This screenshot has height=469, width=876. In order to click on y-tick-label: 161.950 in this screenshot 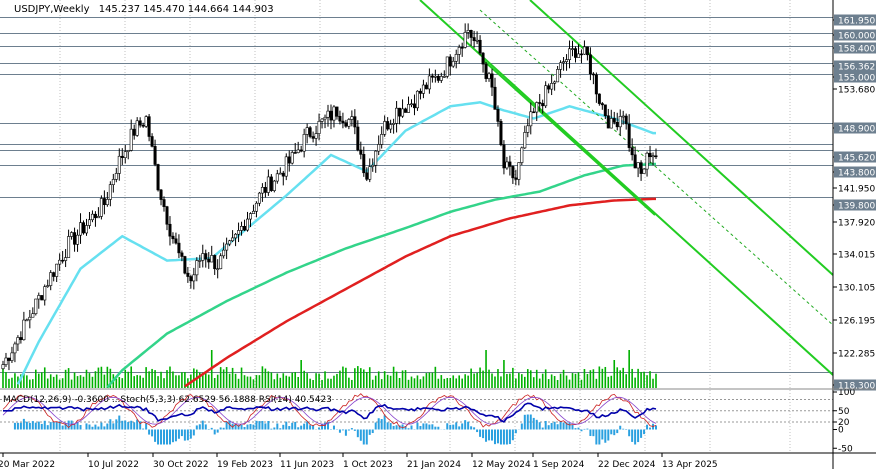, I will do `click(856, 22)`.